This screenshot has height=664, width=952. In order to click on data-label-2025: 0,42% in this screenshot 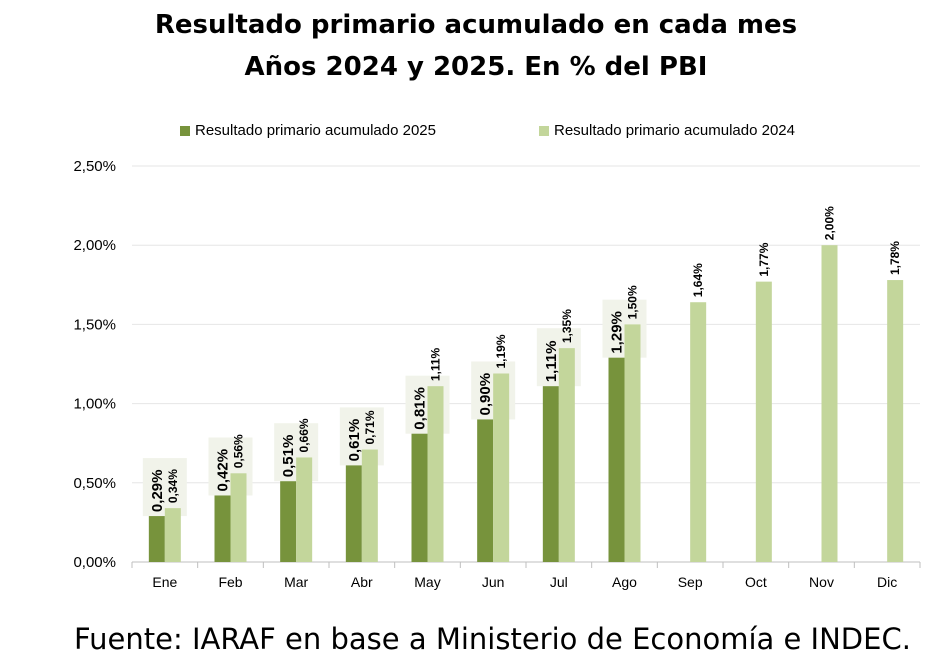, I will do `click(223, 470)`.